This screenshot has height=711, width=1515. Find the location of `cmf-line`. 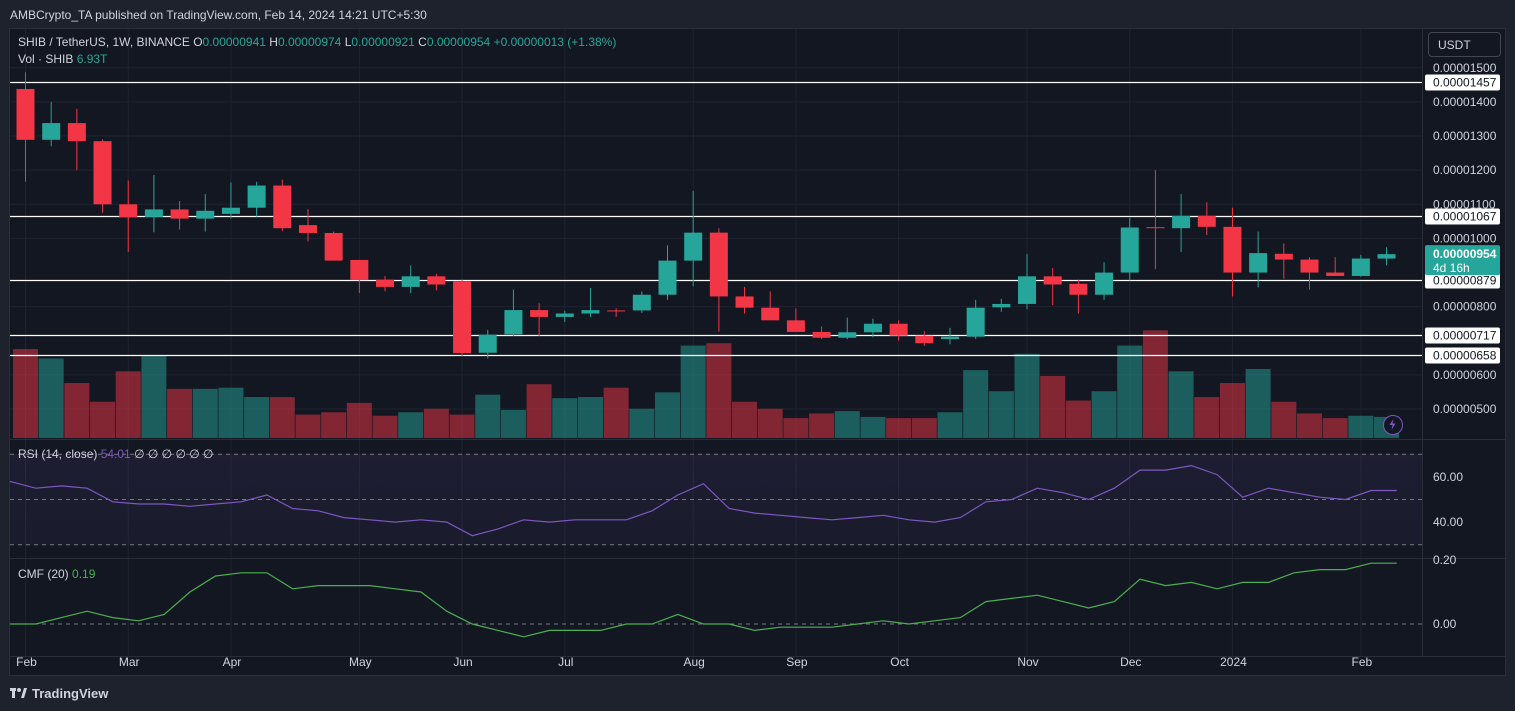

cmf-line is located at coordinates (703, 600).